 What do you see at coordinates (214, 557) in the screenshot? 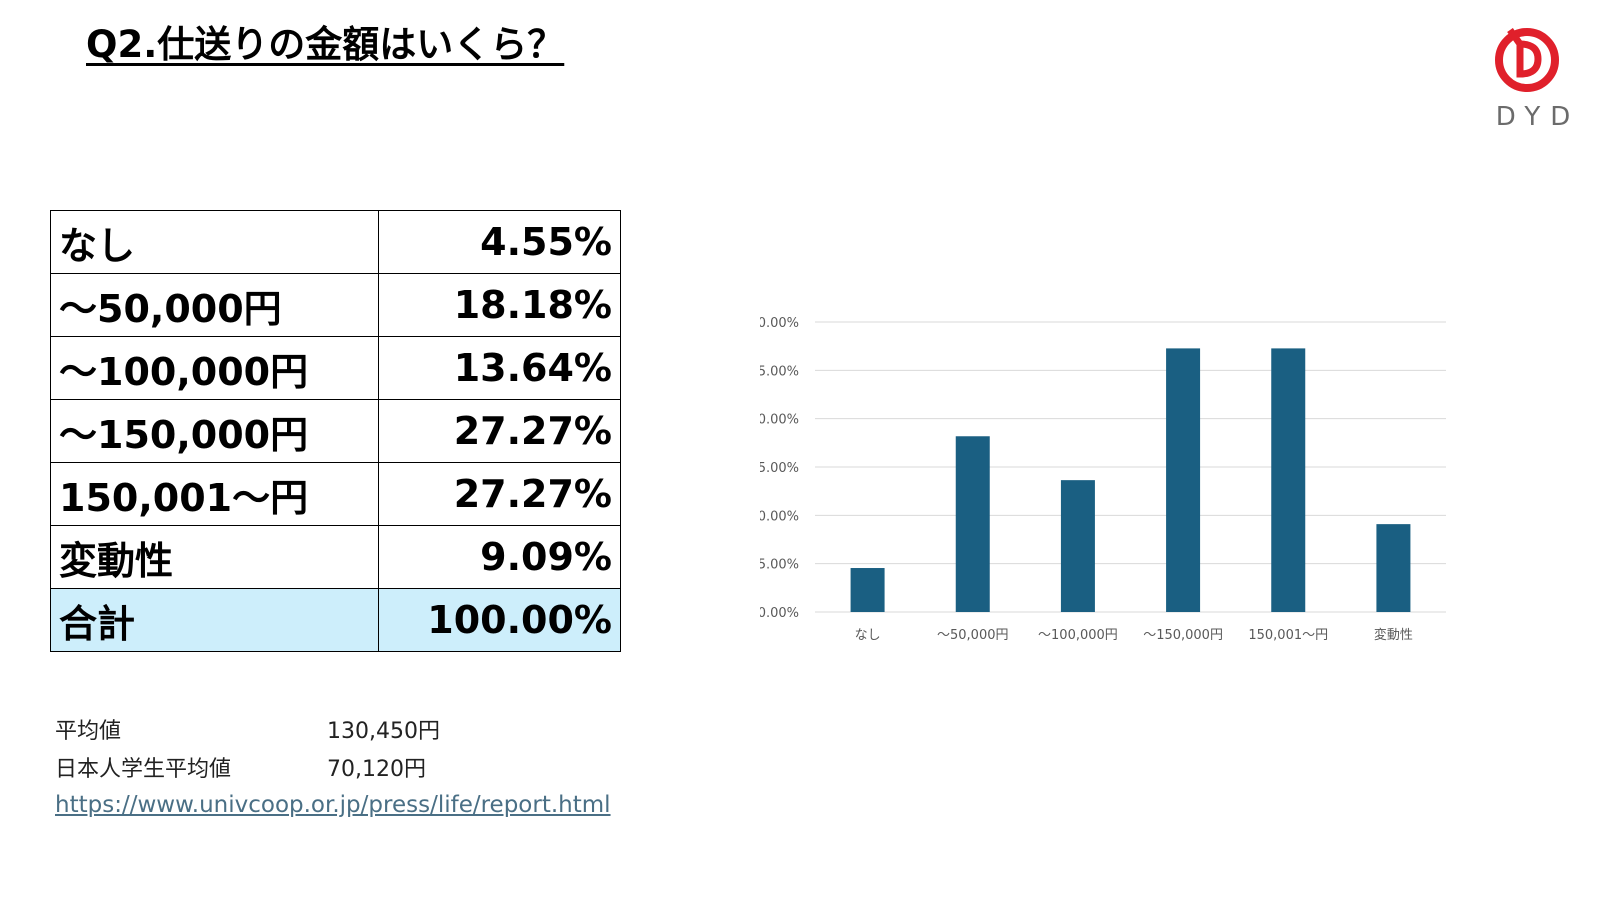
I see `row-label: 変動性` at bounding box center [214, 557].